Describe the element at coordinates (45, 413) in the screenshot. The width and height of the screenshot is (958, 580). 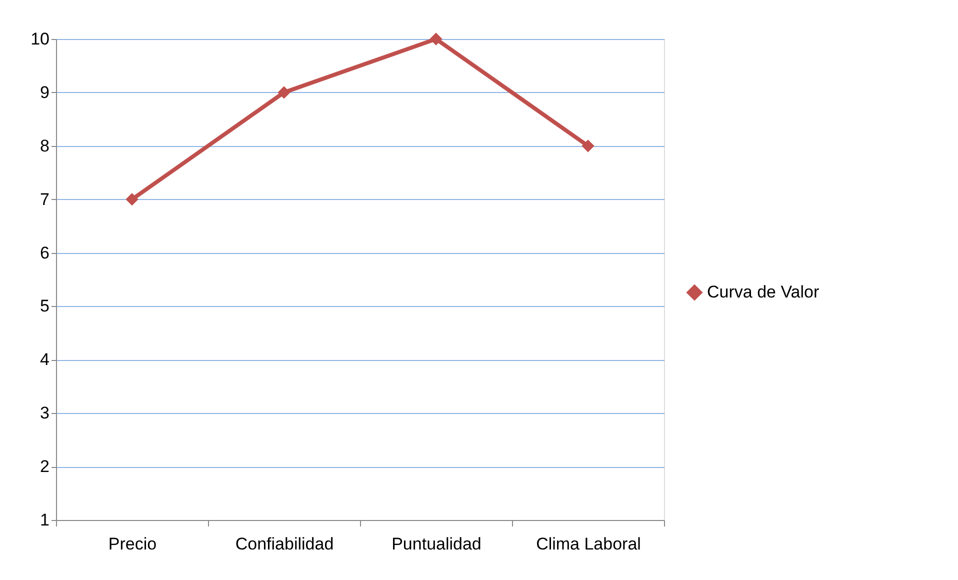
I see `y-tick-label: 3` at that location.